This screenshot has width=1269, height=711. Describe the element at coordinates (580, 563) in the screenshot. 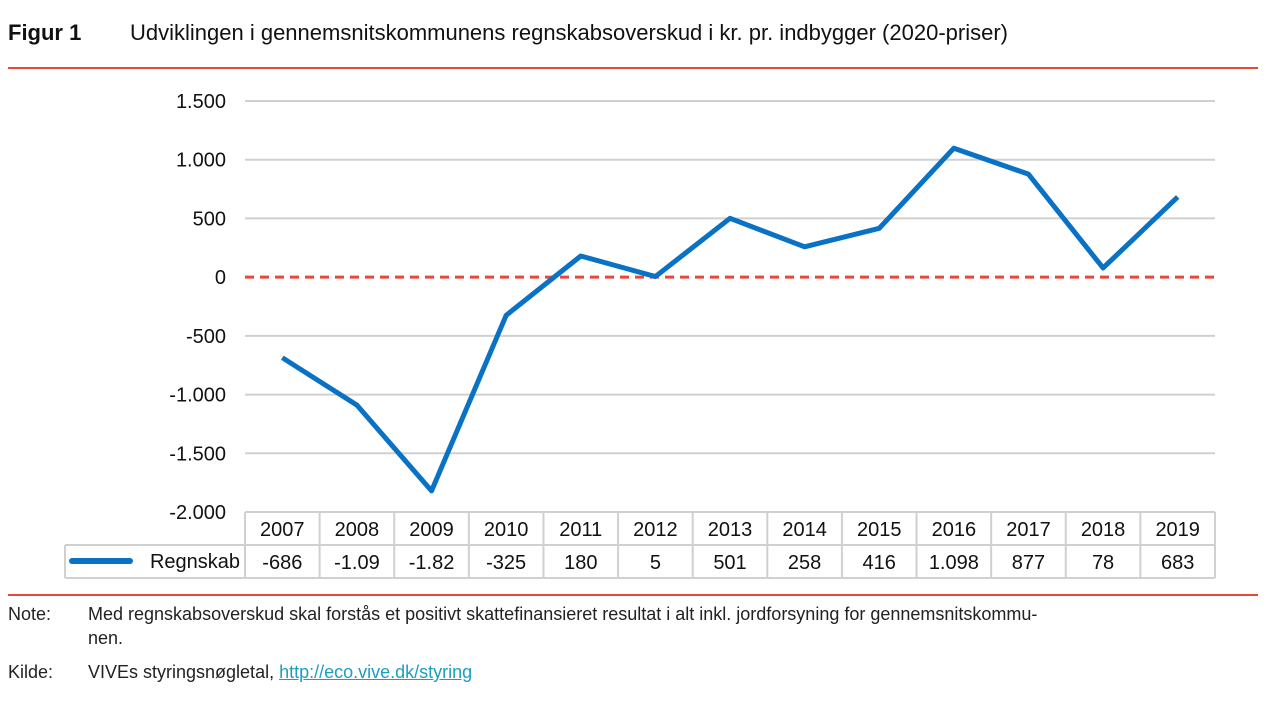

I see `data-label: 180` at that location.